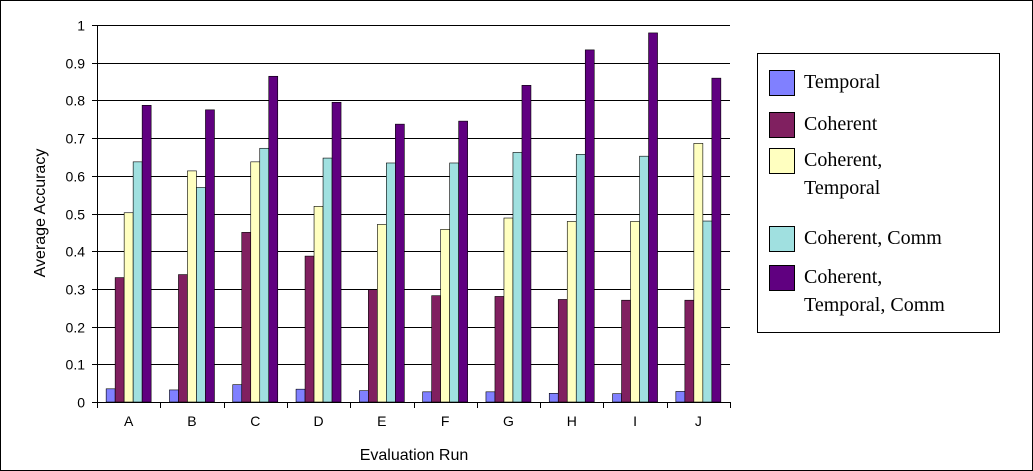  What do you see at coordinates (76, 252) in the screenshot?
I see `y-tick-label: 0.4` at bounding box center [76, 252].